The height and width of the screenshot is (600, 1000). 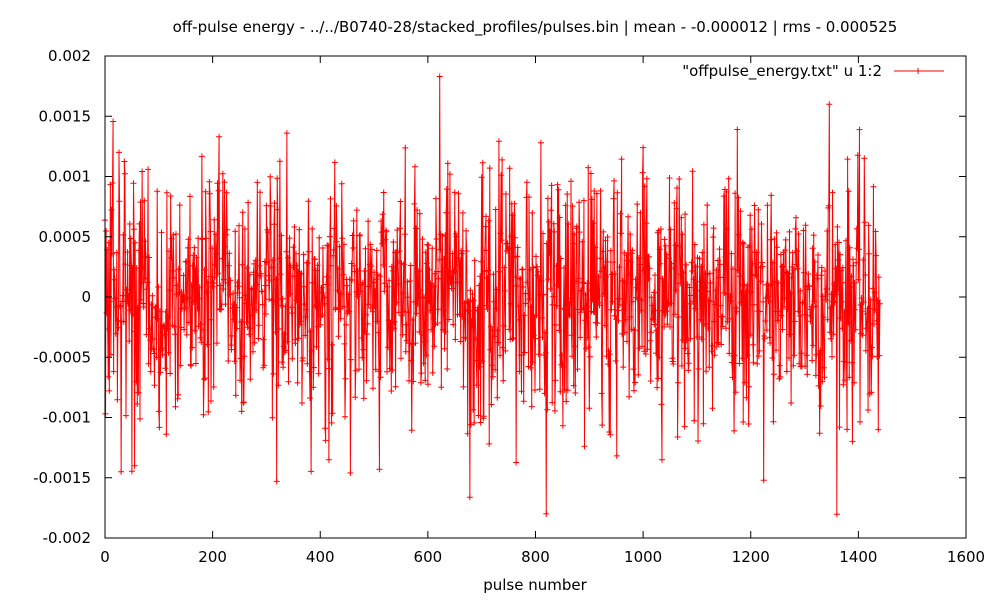 What do you see at coordinates (428, 557) in the screenshot?
I see `x-tick-label: 600` at bounding box center [428, 557].